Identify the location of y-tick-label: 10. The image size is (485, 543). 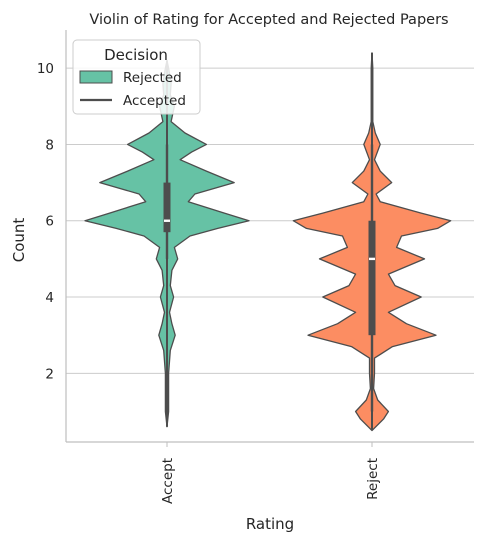
(45, 69).